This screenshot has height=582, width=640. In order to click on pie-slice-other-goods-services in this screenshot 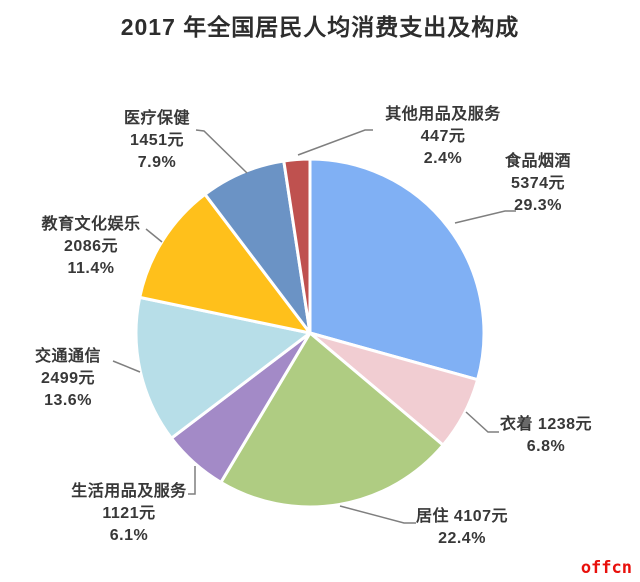, I will do `click(297, 246)`.